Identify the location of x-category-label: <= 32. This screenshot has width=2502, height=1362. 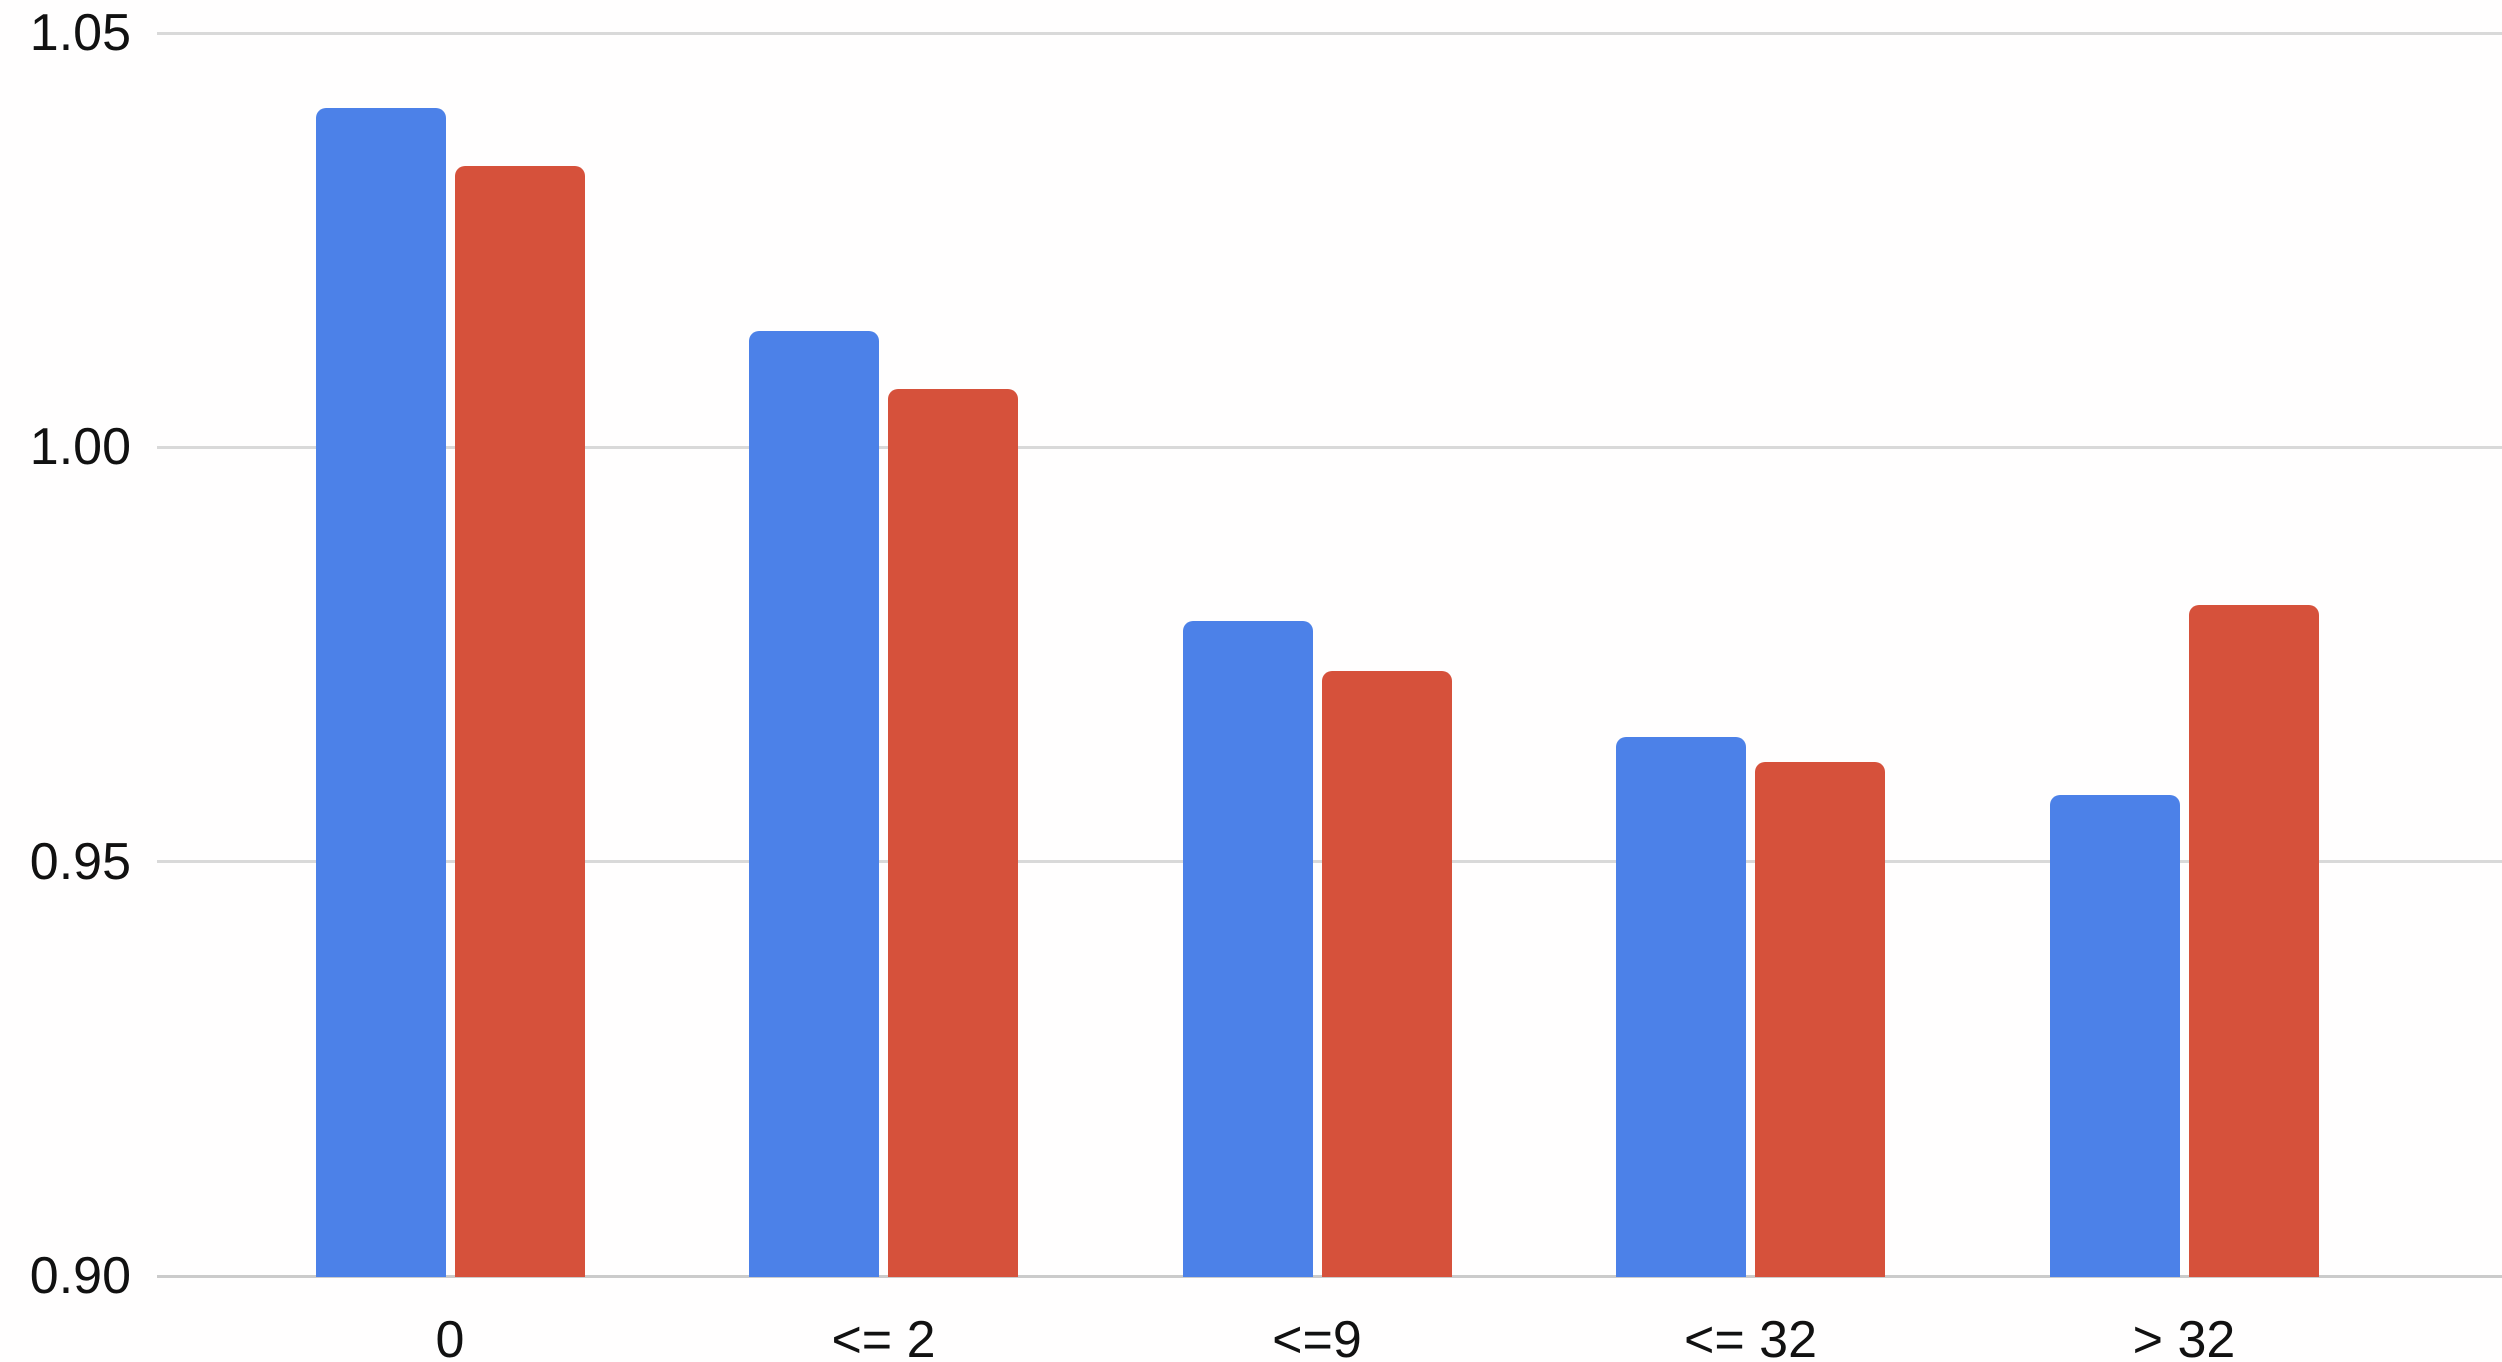
(1750, 1336).